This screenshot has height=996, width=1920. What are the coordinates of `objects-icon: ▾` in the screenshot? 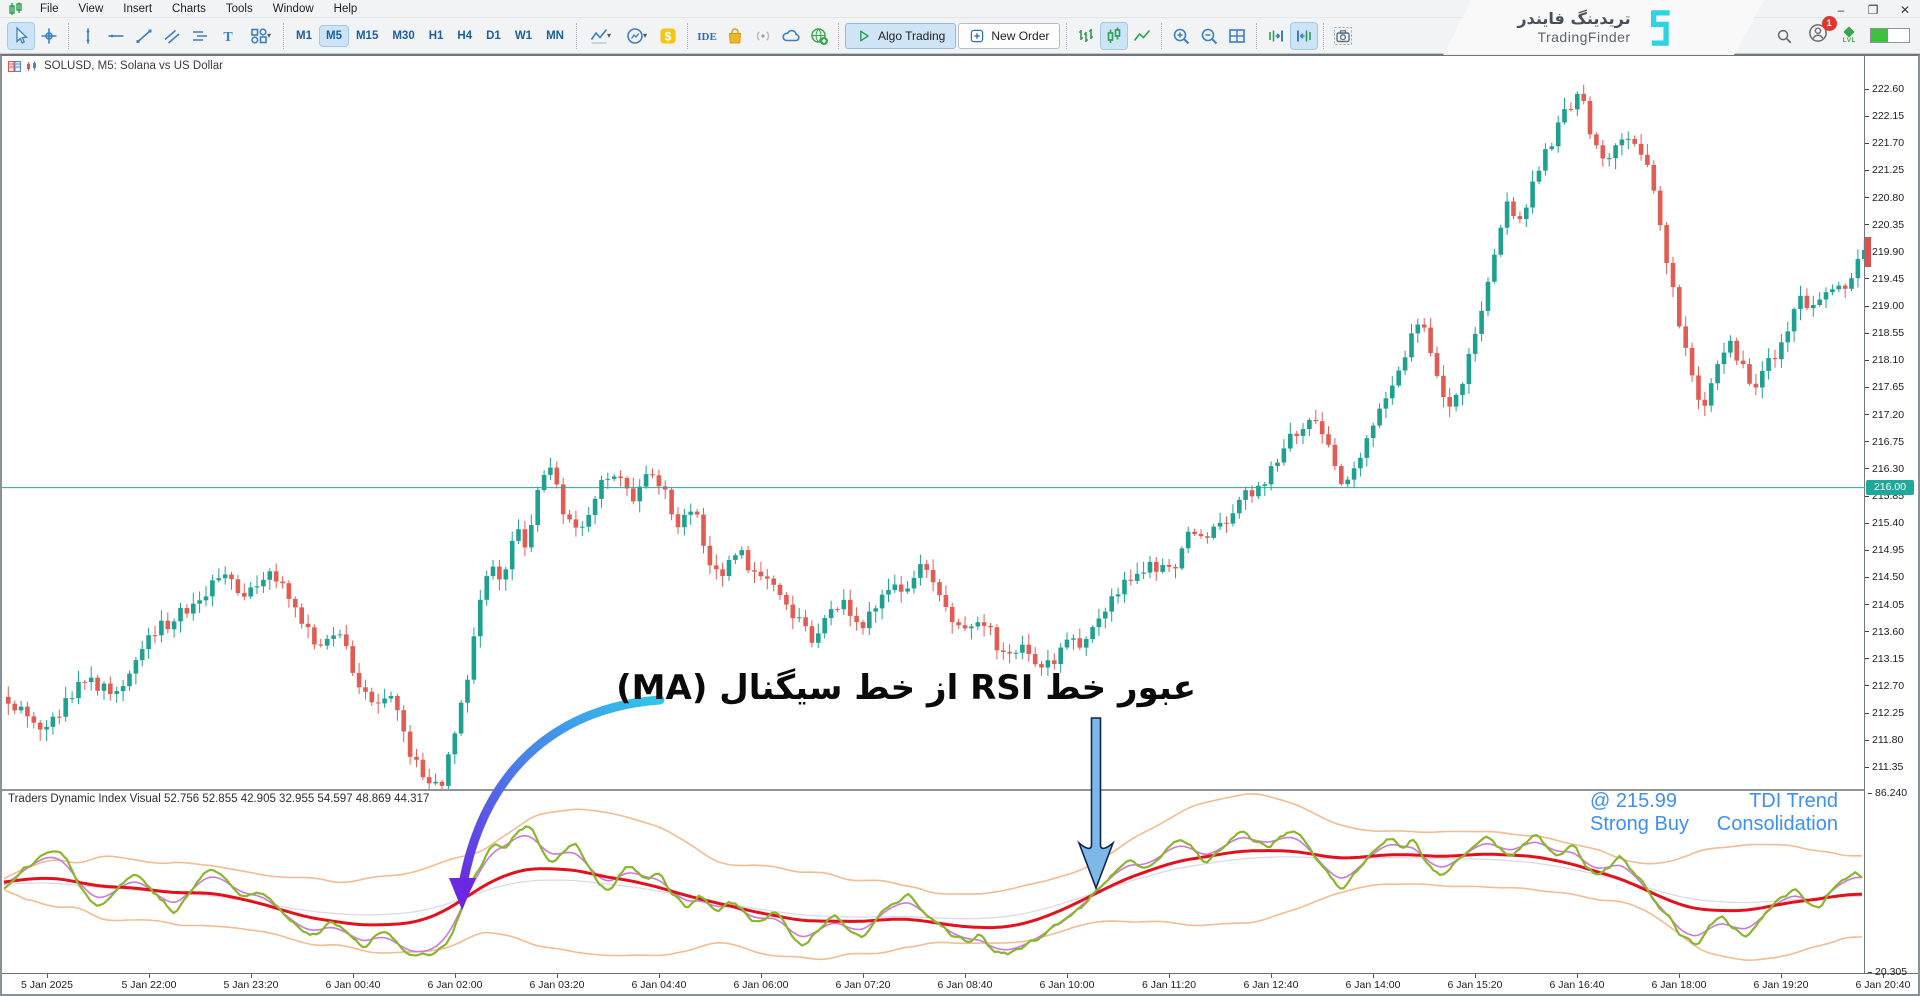 It's located at (636, 36).